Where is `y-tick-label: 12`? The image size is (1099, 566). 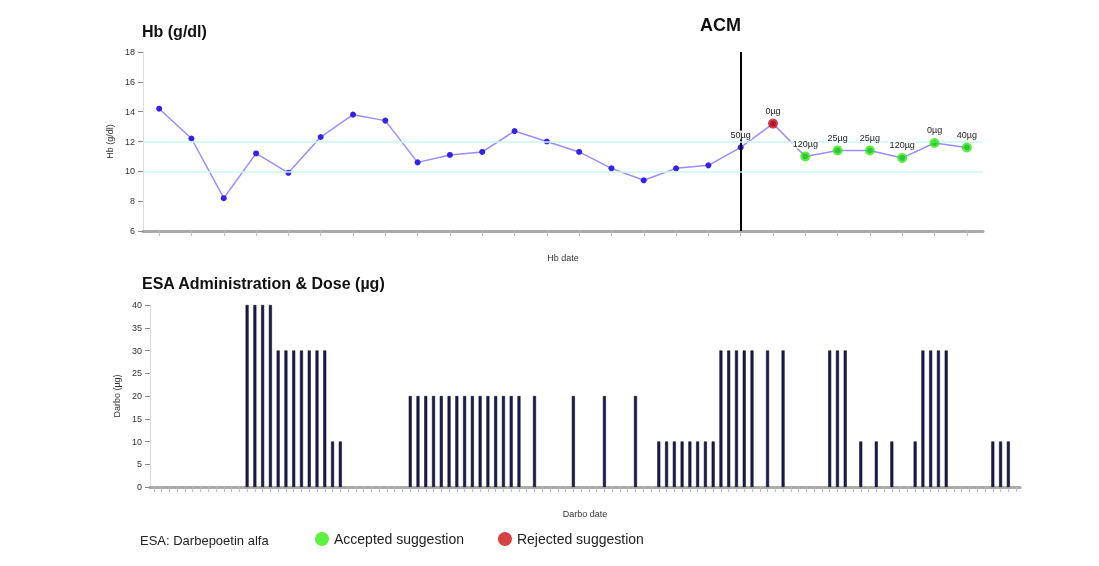
y-tick-label: 12 is located at coordinates (129, 141).